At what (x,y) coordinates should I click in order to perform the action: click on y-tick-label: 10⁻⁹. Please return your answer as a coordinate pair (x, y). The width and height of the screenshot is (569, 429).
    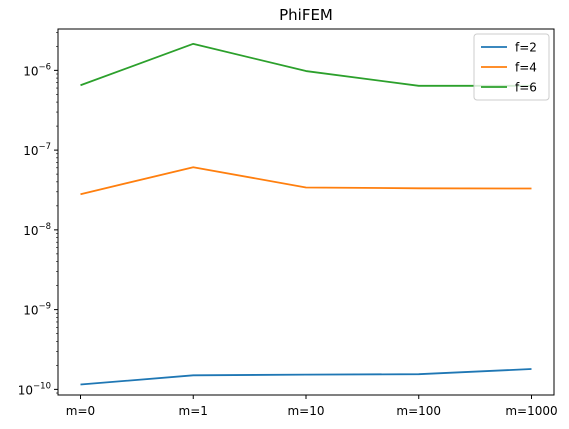
    Looking at the image, I should click on (37, 310).